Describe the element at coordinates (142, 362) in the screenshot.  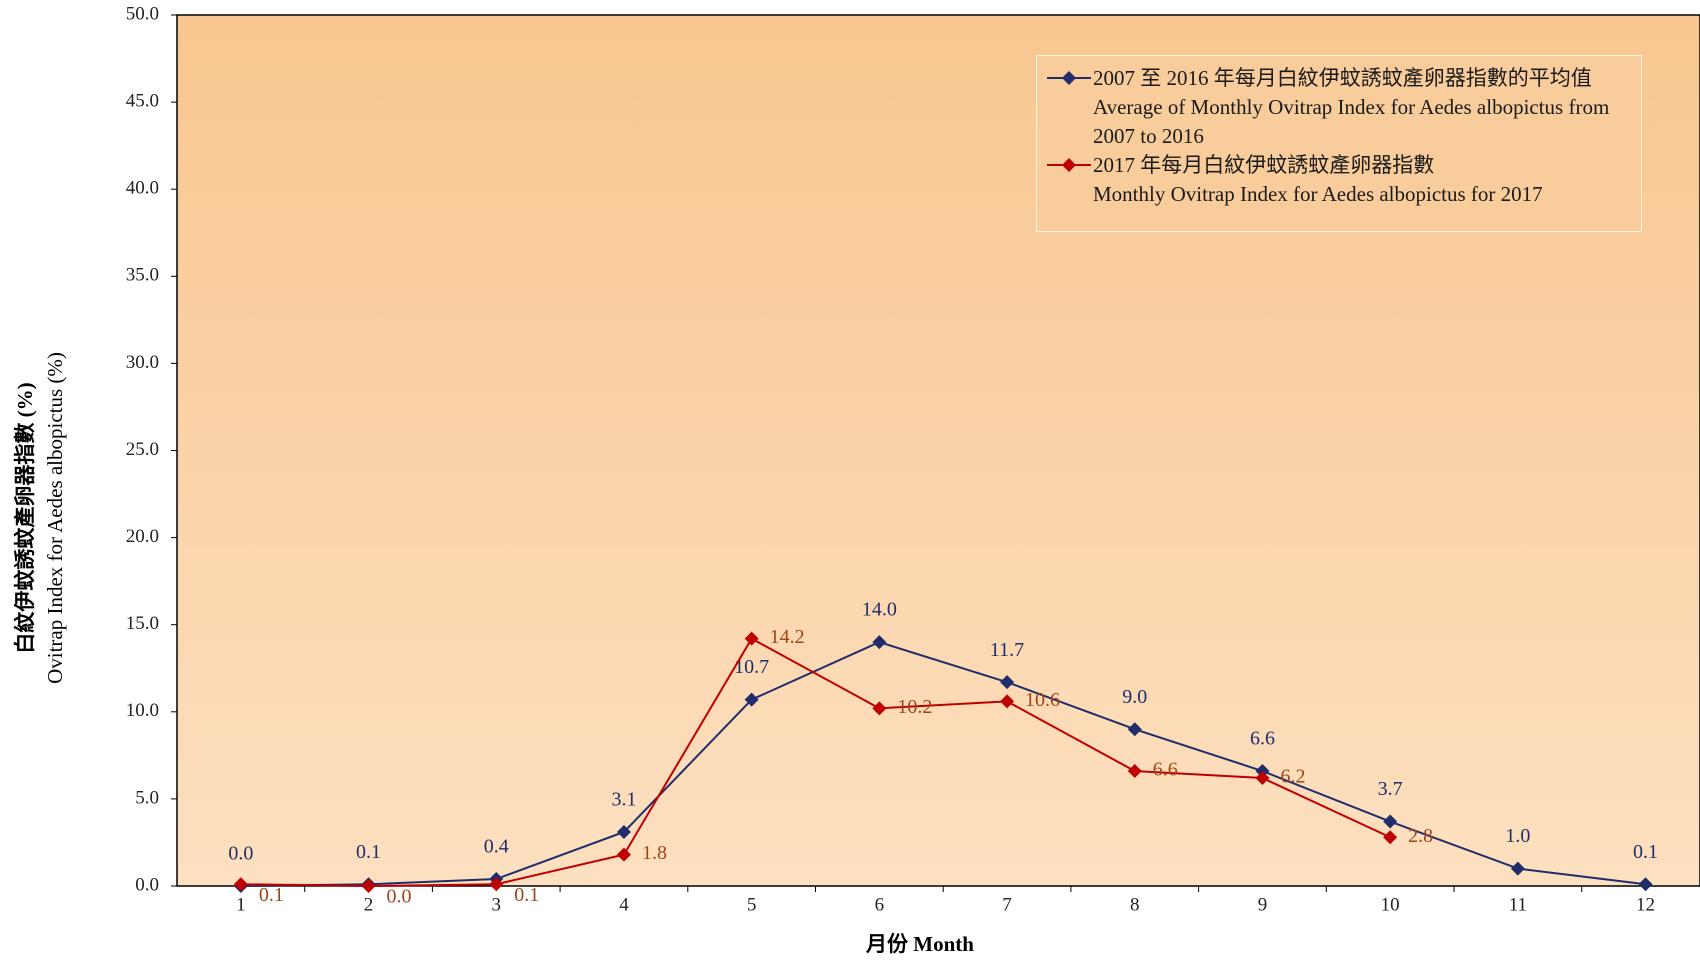
I see `y-tick-label: 30.0` at that location.